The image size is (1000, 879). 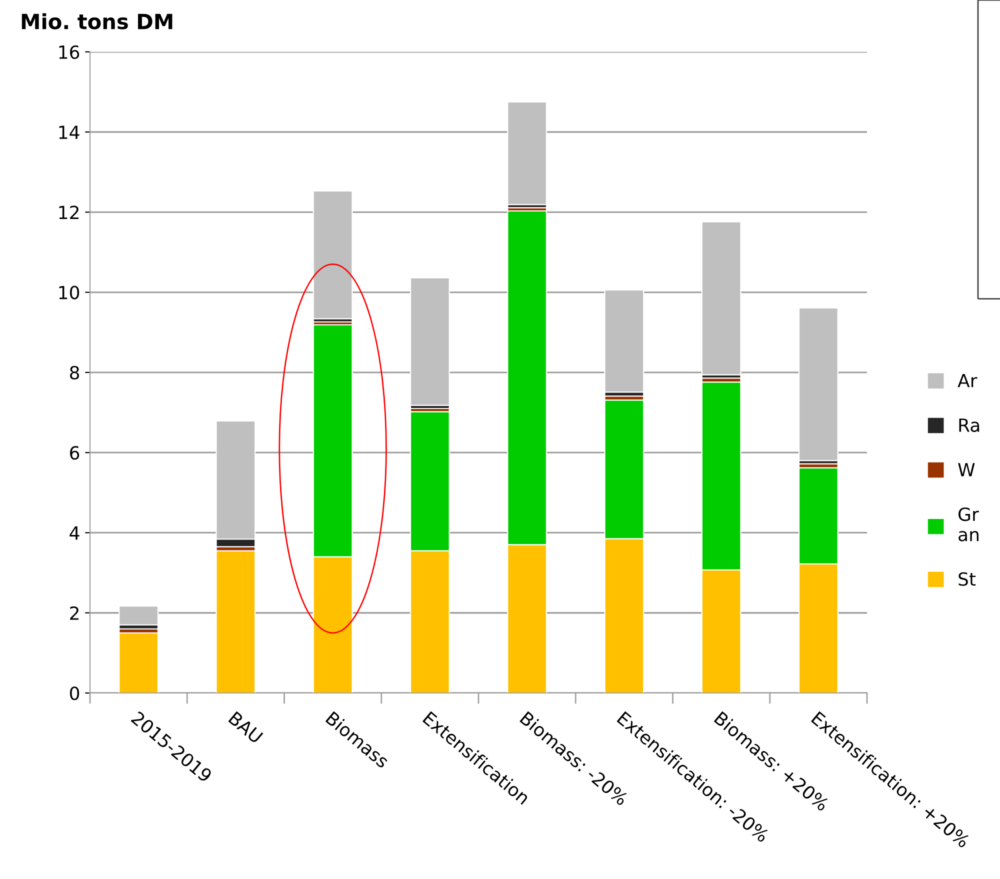 I want to click on y-tick-label: 0, so click(x=75, y=693).